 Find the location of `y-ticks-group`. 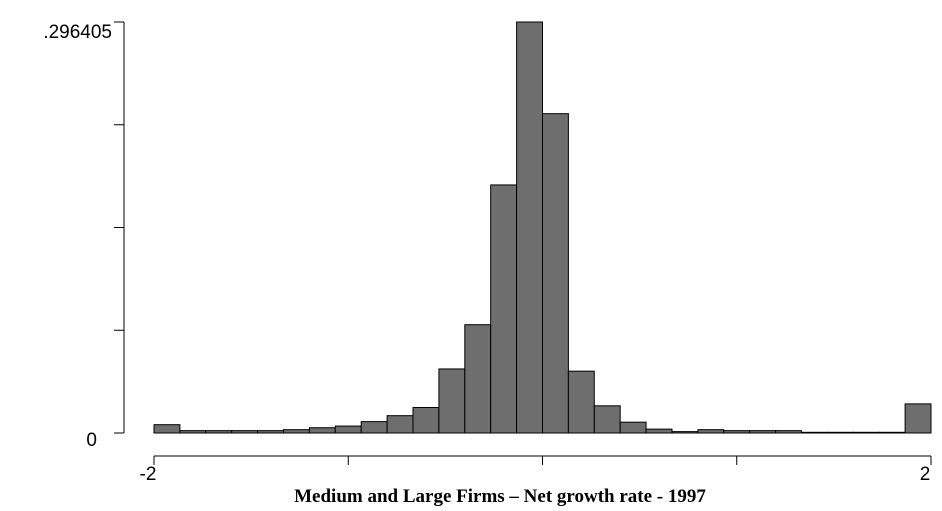

y-ticks-group is located at coordinates (119, 227).